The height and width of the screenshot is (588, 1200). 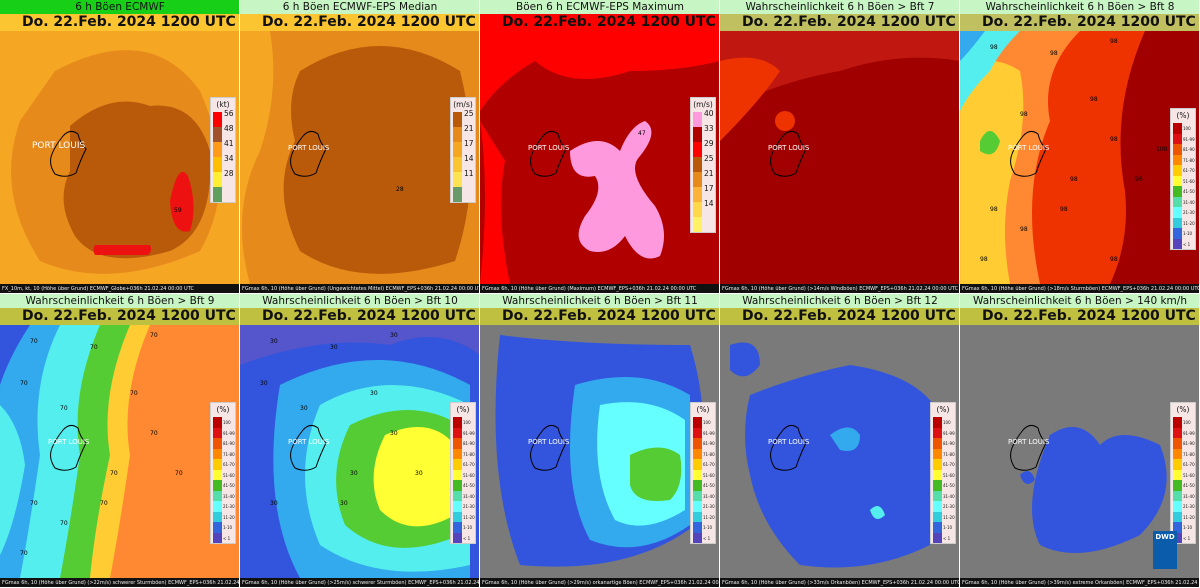 I want to click on legend-row: 31-40, so click(x=223, y=495).